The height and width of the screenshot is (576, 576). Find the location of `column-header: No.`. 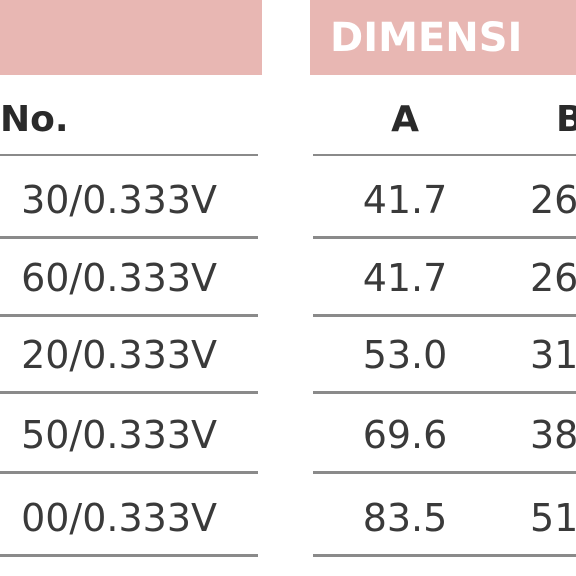

column-header: No. is located at coordinates (34, 119).